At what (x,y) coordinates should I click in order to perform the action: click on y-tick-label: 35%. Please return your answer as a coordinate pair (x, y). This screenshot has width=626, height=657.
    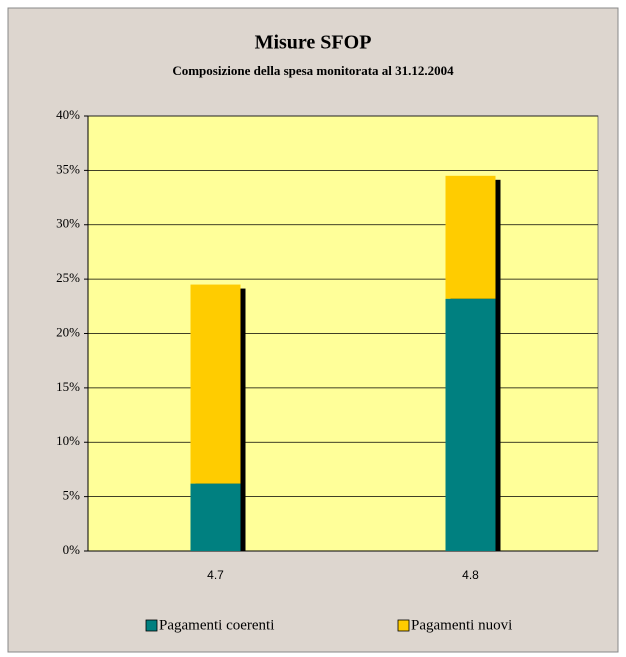
    Looking at the image, I should click on (68, 168).